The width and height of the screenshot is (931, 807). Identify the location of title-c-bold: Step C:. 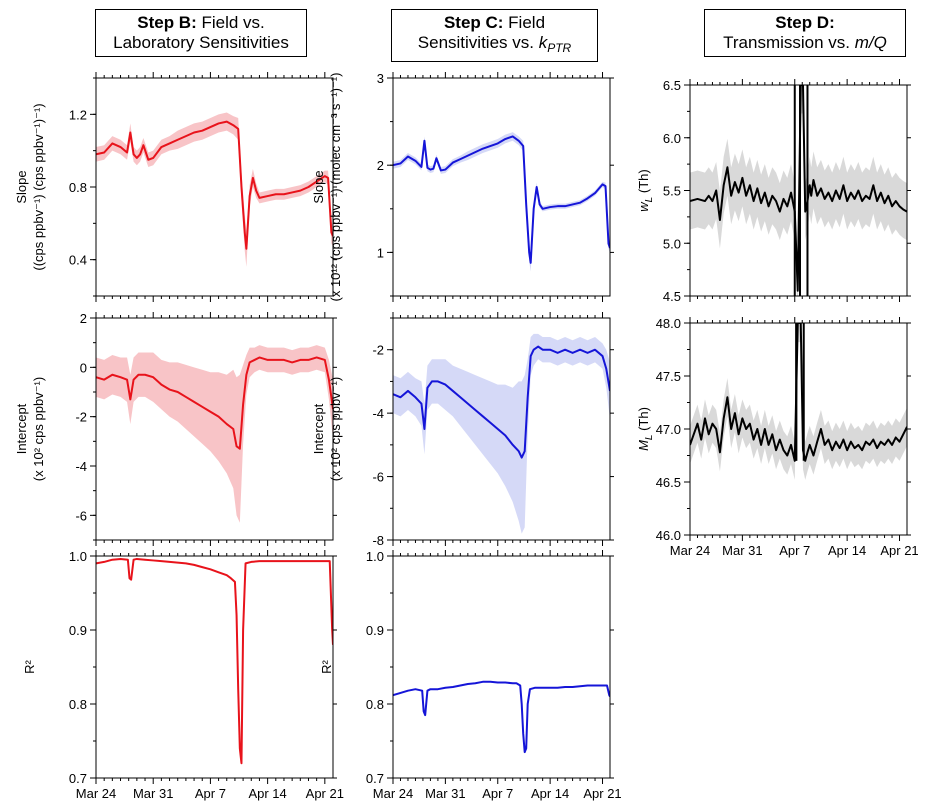
(473, 22).